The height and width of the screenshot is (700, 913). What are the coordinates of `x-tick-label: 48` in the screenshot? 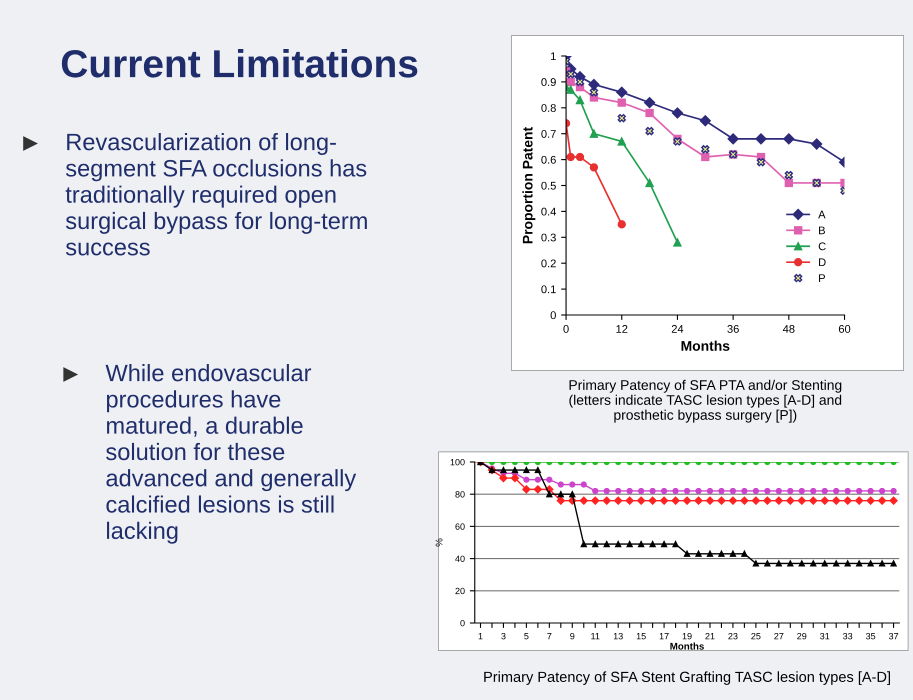 It's located at (788, 329).